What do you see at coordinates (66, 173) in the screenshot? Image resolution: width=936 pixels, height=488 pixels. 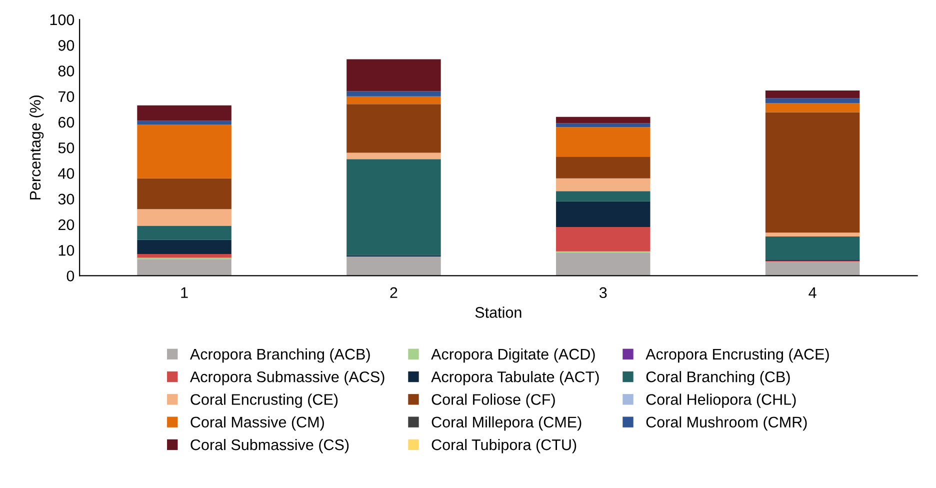 I see `y-tick-label: 40` at bounding box center [66, 173].